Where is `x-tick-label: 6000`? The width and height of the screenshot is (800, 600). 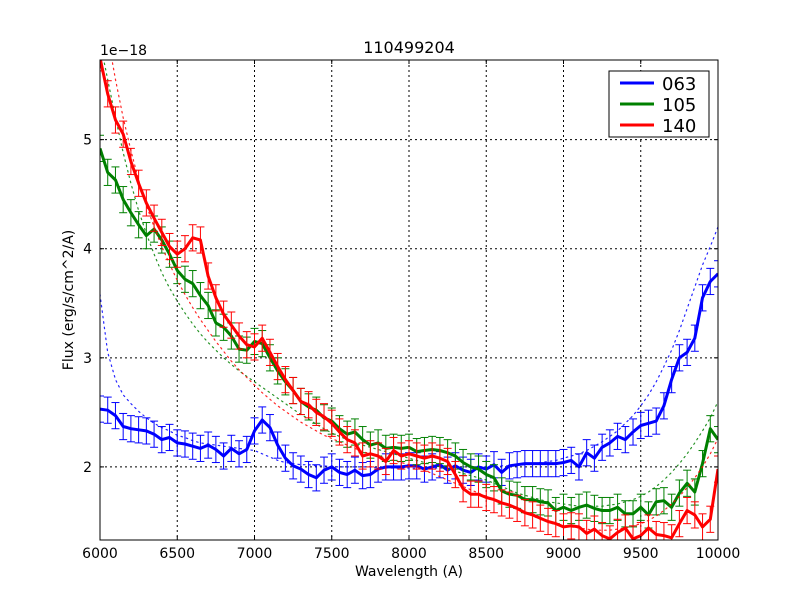 x-tick-label: 6000 is located at coordinates (100, 554).